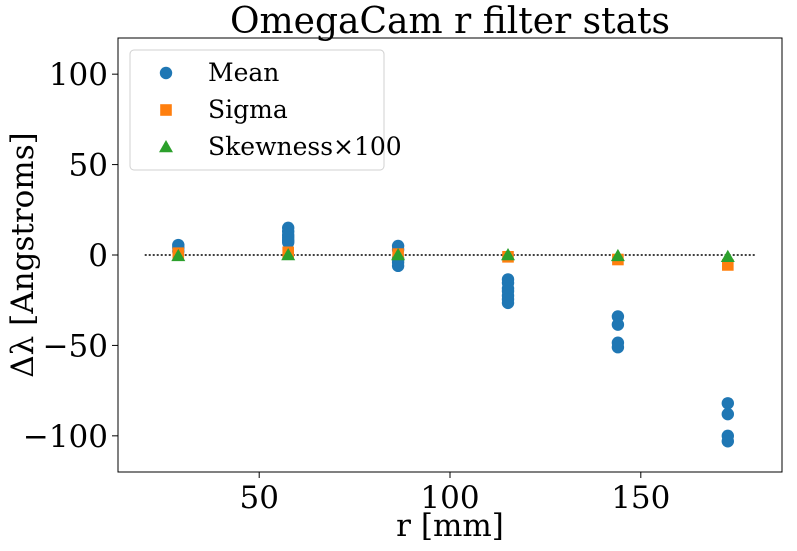  What do you see at coordinates (640, 498) in the screenshot?
I see `x-tick-label: 150` at bounding box center [640, 498].